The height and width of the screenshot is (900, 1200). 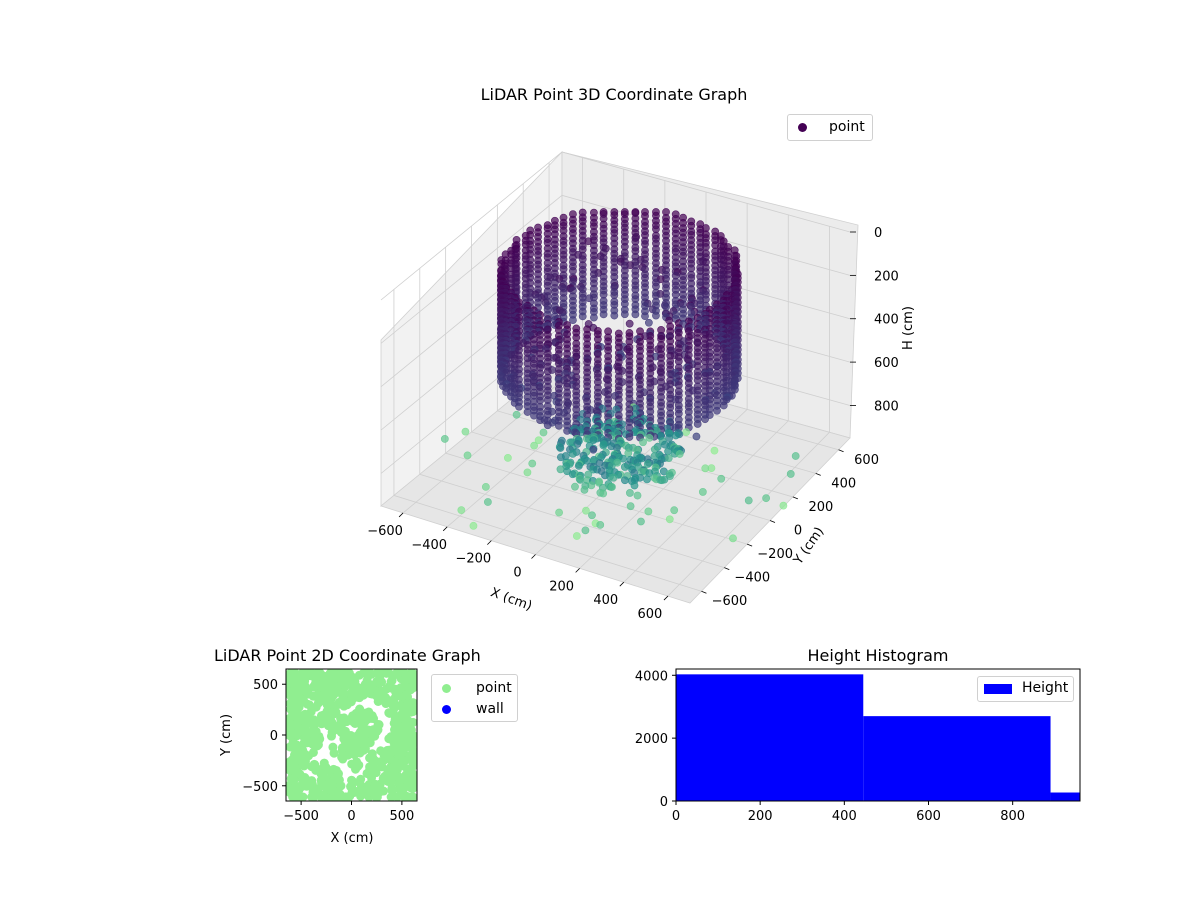 What do you see at coordinates (651, 739) in the screenshot?
I see `y-tick-label-histogram: 2000` at bounding box center [651, 739].